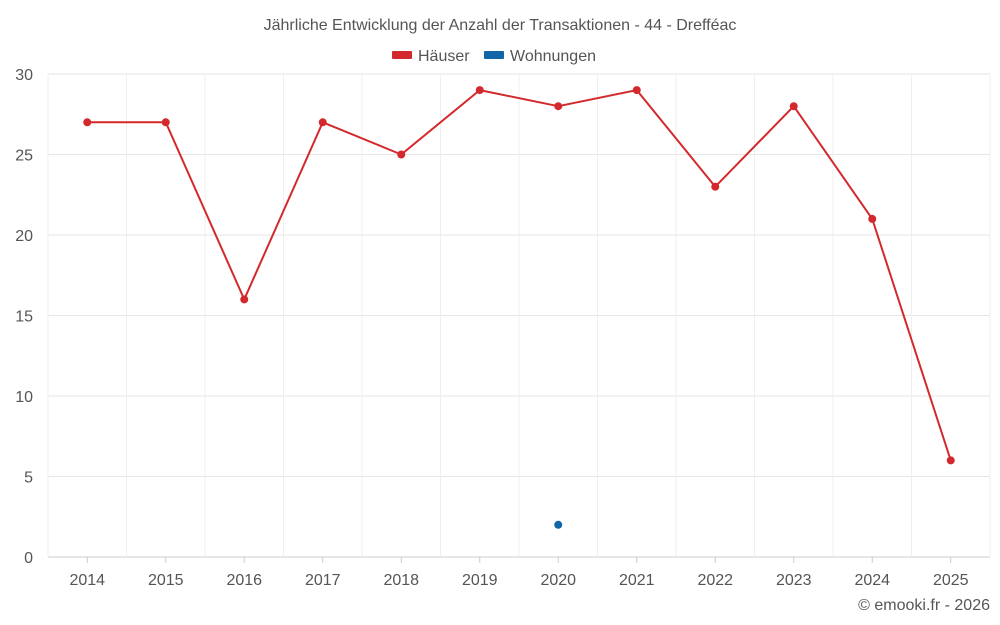 Image resolution: width=1000 pixels, height=625 pixels. What do you see at coordinates (872, 580) in the screenshot?
I see `x-tick-label-2024: 2024` at bounding box center [872, 580].